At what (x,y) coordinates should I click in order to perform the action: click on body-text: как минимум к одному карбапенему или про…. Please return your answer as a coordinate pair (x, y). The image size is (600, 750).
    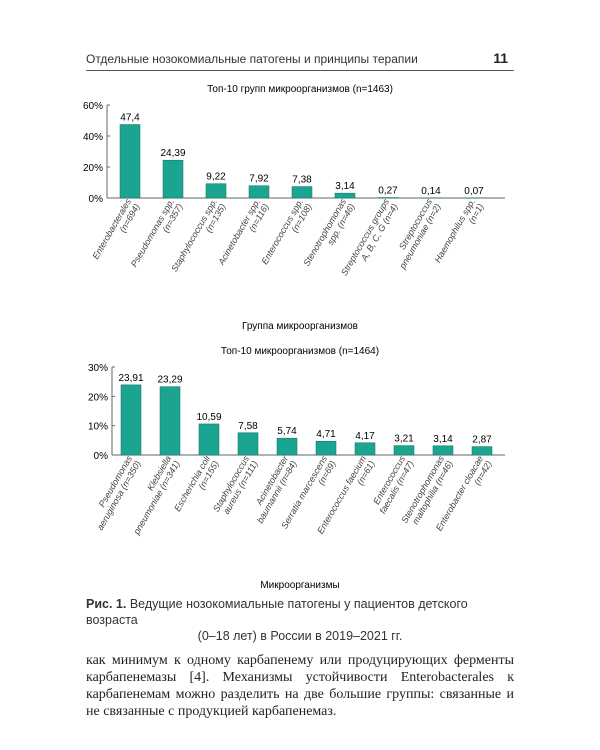
    Looking at the image, I should click on (300, 686).